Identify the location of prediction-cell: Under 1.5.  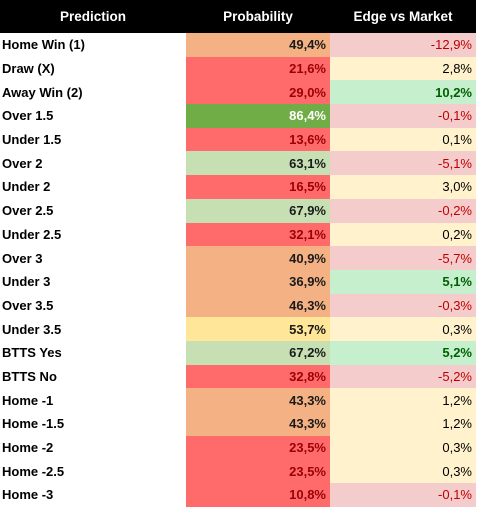
(32, 140).